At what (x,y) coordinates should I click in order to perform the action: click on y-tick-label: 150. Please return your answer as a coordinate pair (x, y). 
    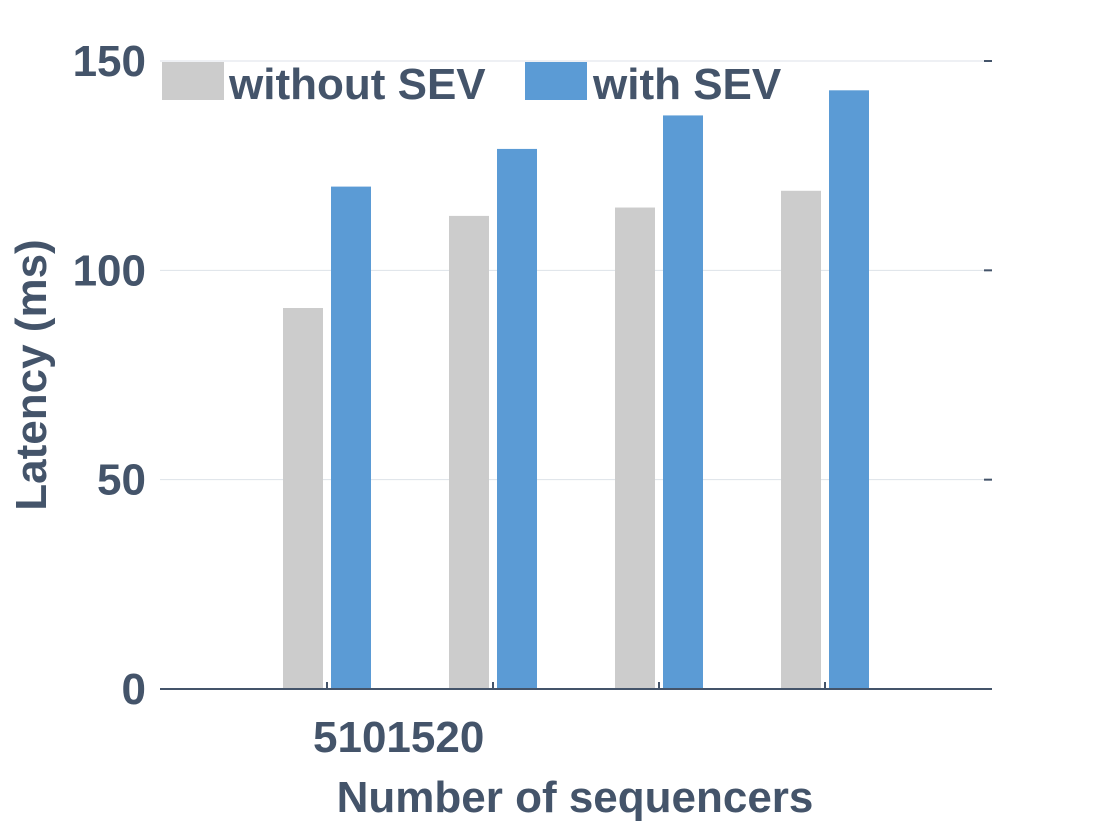
    Looking at the image, I should click on (109, 61).